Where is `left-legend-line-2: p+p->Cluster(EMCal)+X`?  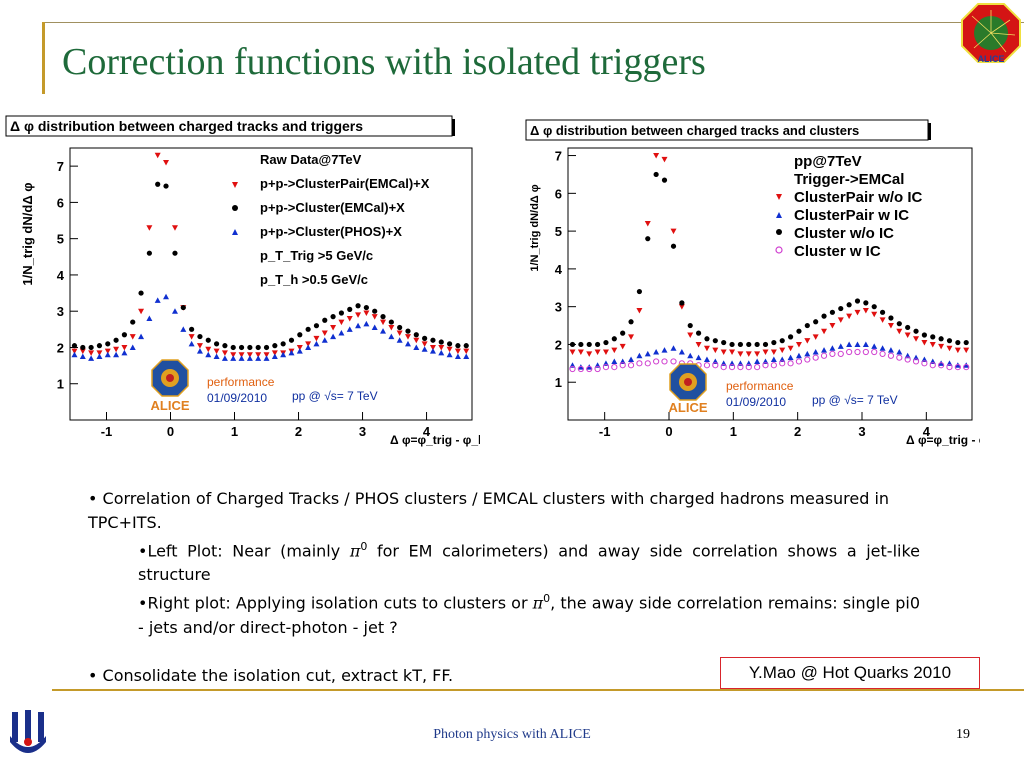
left-legend-line-2: p+p->Cluster(EMCal)+X is located at coordinates (332, 207).